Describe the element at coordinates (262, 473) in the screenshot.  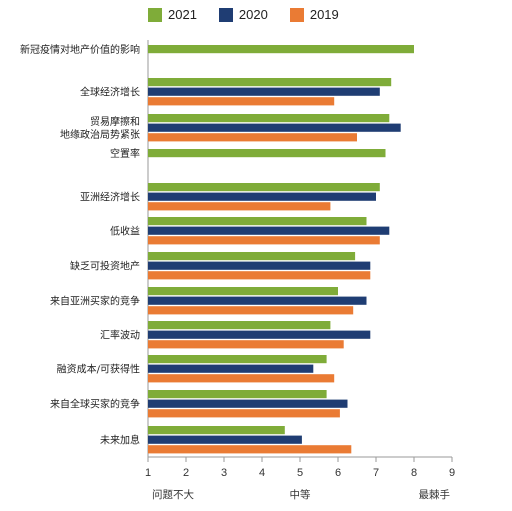
I see `x-tick-label: 4` at that location.